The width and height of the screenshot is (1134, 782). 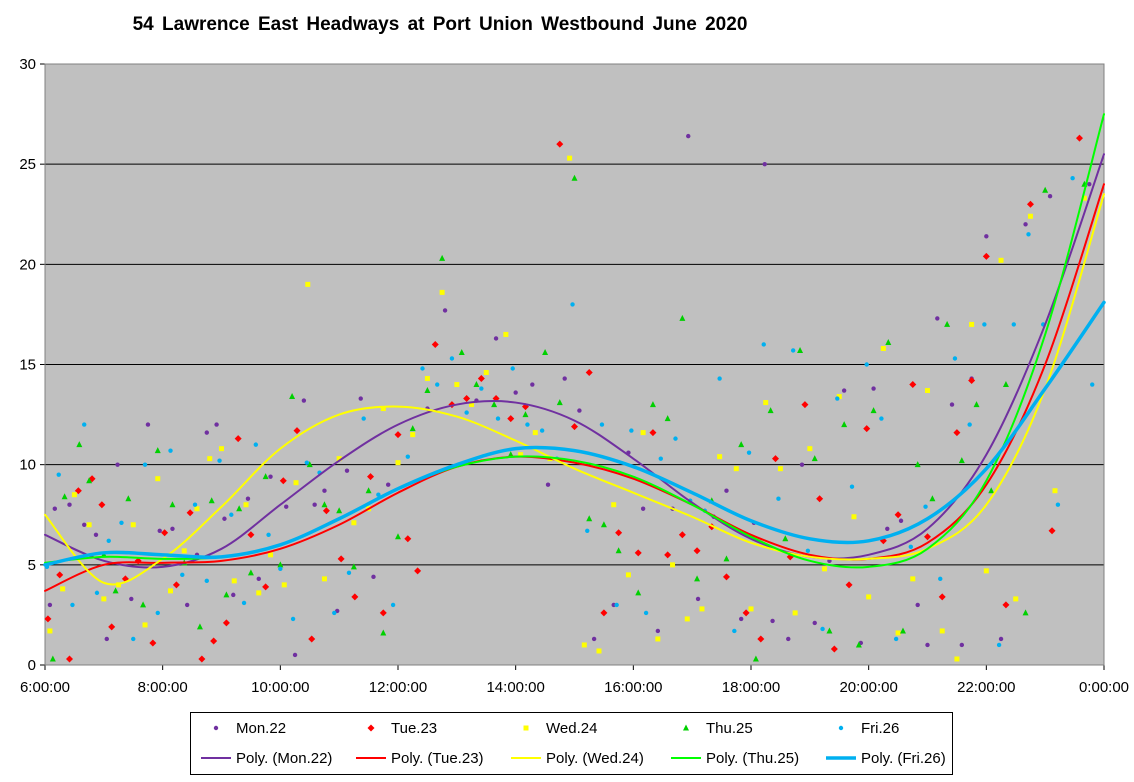 I want to click on legend-label-poly-fri-26: Poly. (Fri.26), so click(x=903, y=758).